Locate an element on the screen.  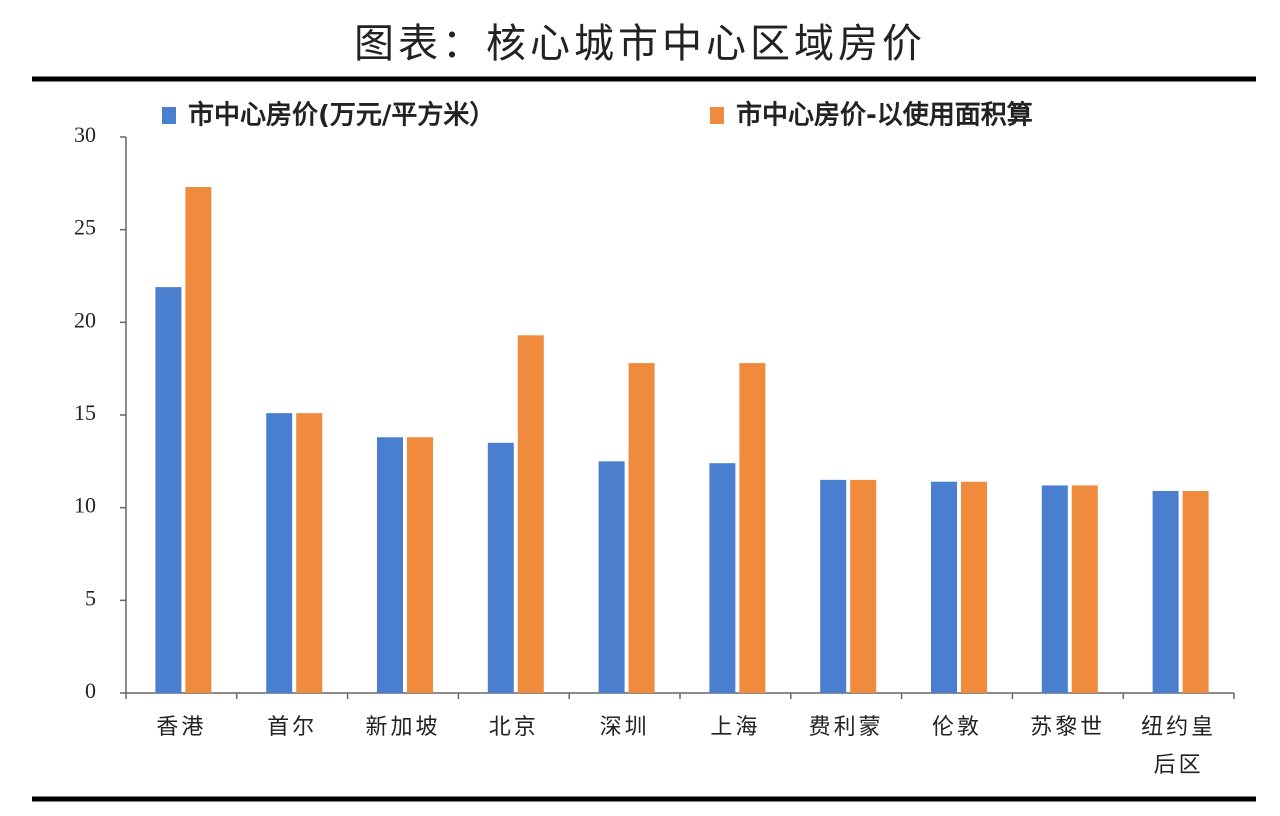
y-tick-label: 30 is located at coordinates (85, 134).